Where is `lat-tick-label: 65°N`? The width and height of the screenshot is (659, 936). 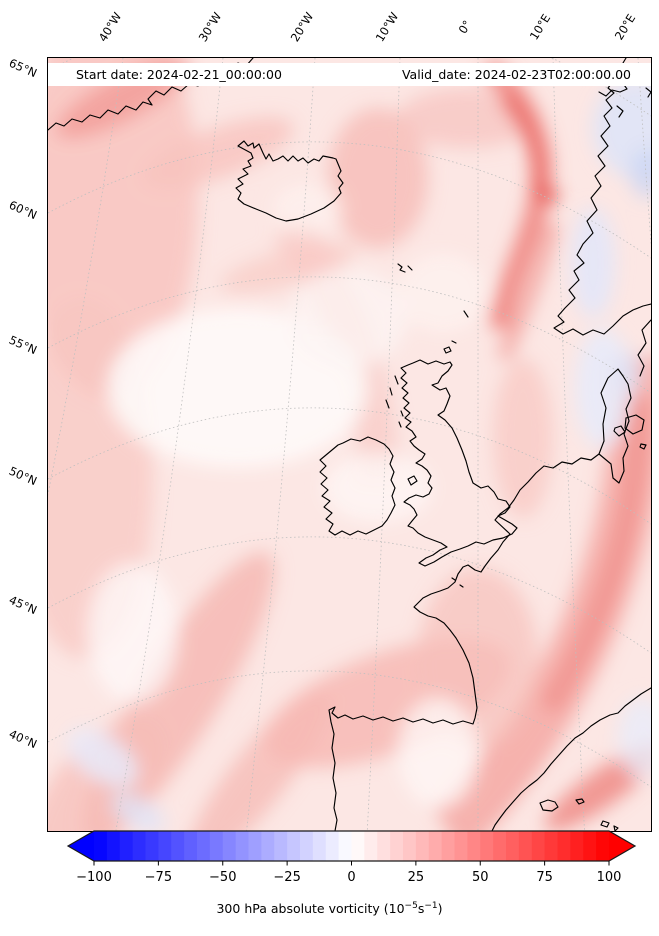 lat-tick-label: 65°N is located at coordinates (23, 68).